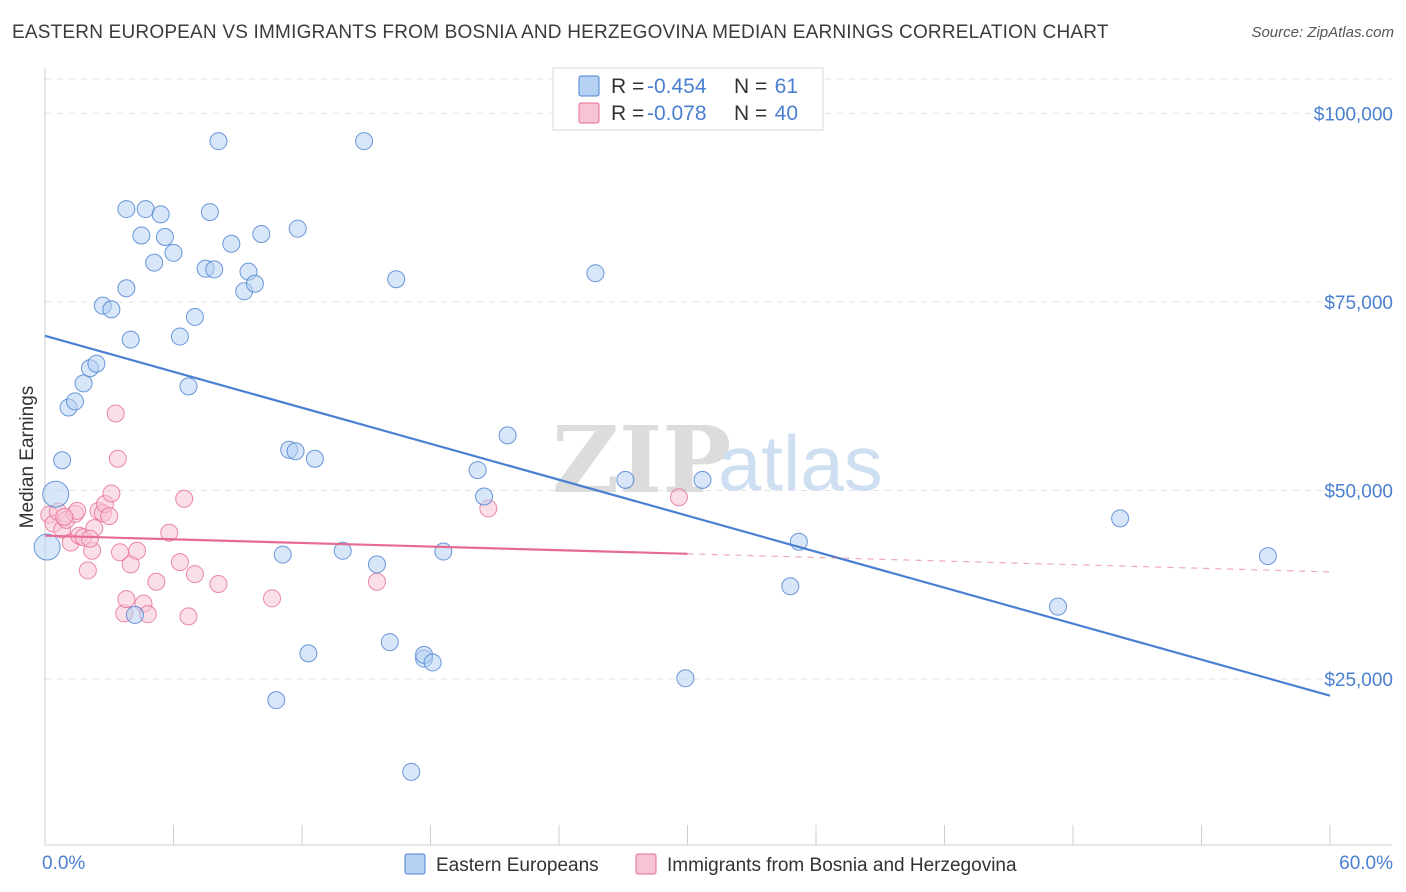 This screenshot has height=892, width=1406. I want to click on x-tick-label-start: 0.0%, so click(63, 863).